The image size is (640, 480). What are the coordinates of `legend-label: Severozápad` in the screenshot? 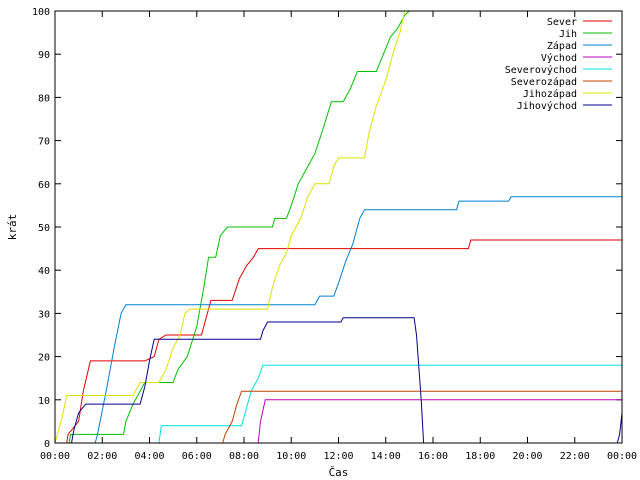 It's located at (544, 82).